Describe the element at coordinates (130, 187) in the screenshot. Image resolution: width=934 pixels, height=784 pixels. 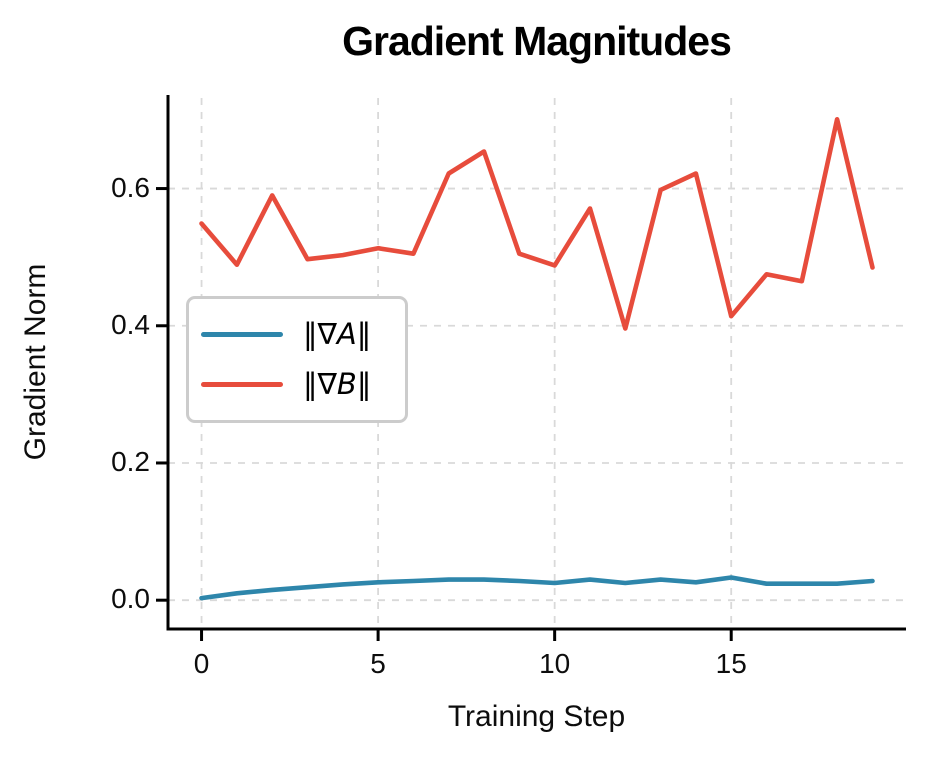
I see `y-tick-label: 0.6` at that location.